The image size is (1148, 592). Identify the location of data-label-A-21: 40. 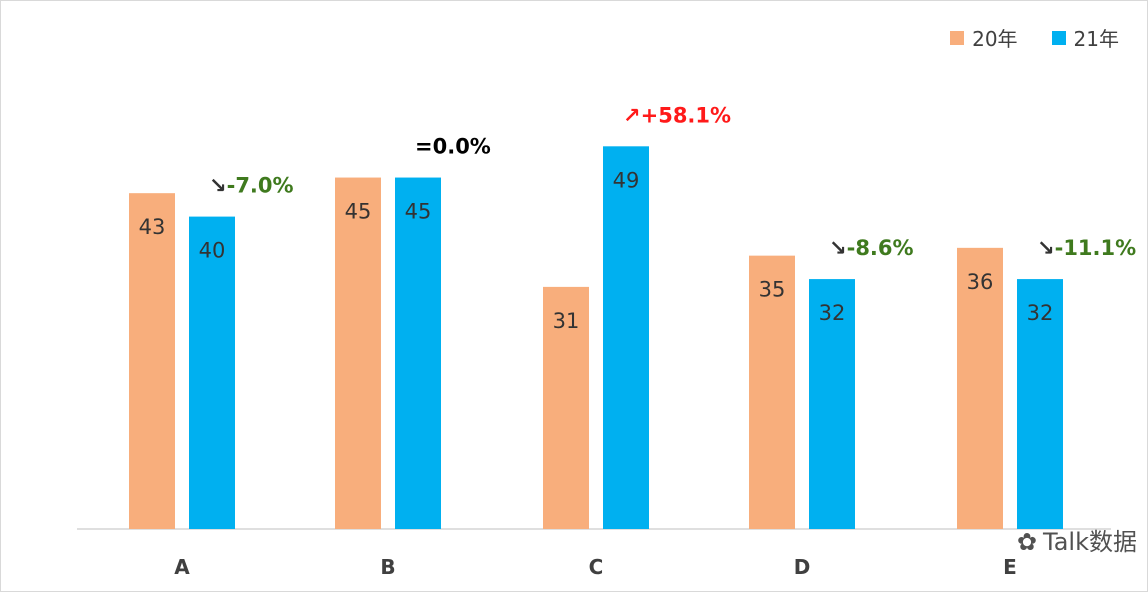
(212, 251).